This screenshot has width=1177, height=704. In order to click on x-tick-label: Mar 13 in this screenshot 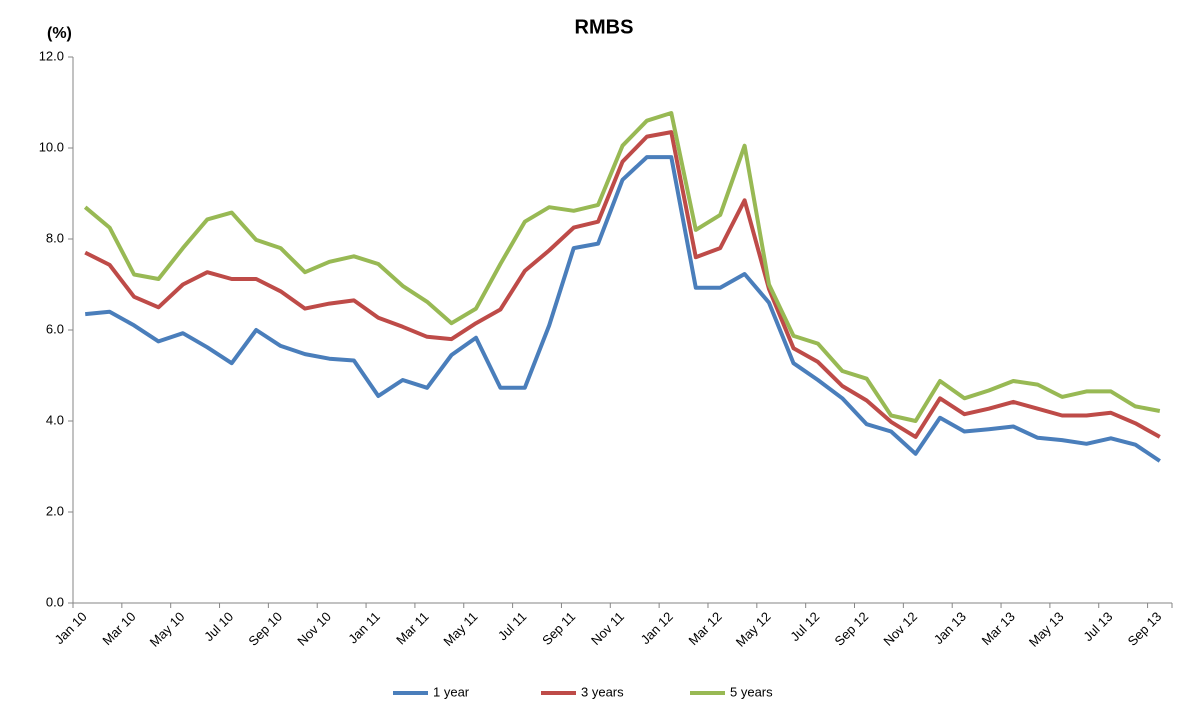, I will do `click(998, 628)`.